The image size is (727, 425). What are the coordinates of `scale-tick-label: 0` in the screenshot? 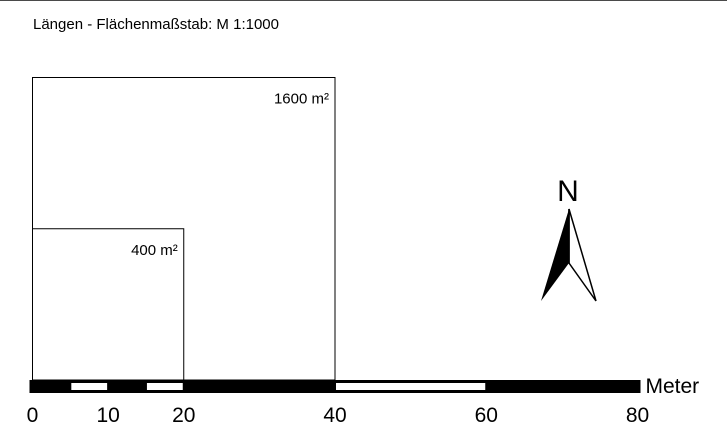 It's located at (33, 414).